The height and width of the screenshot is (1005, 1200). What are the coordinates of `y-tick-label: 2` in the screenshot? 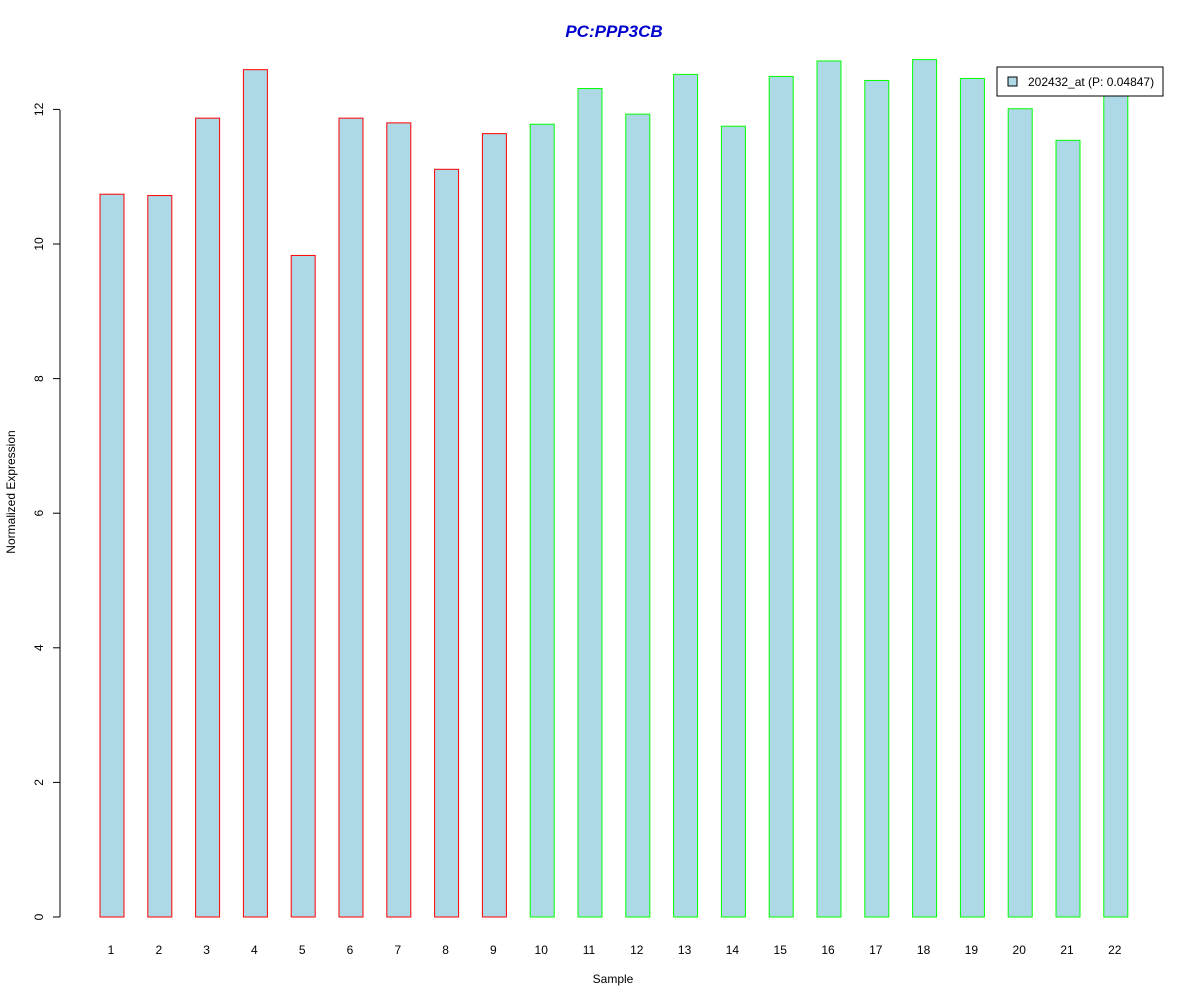 It's located at (39, 782).